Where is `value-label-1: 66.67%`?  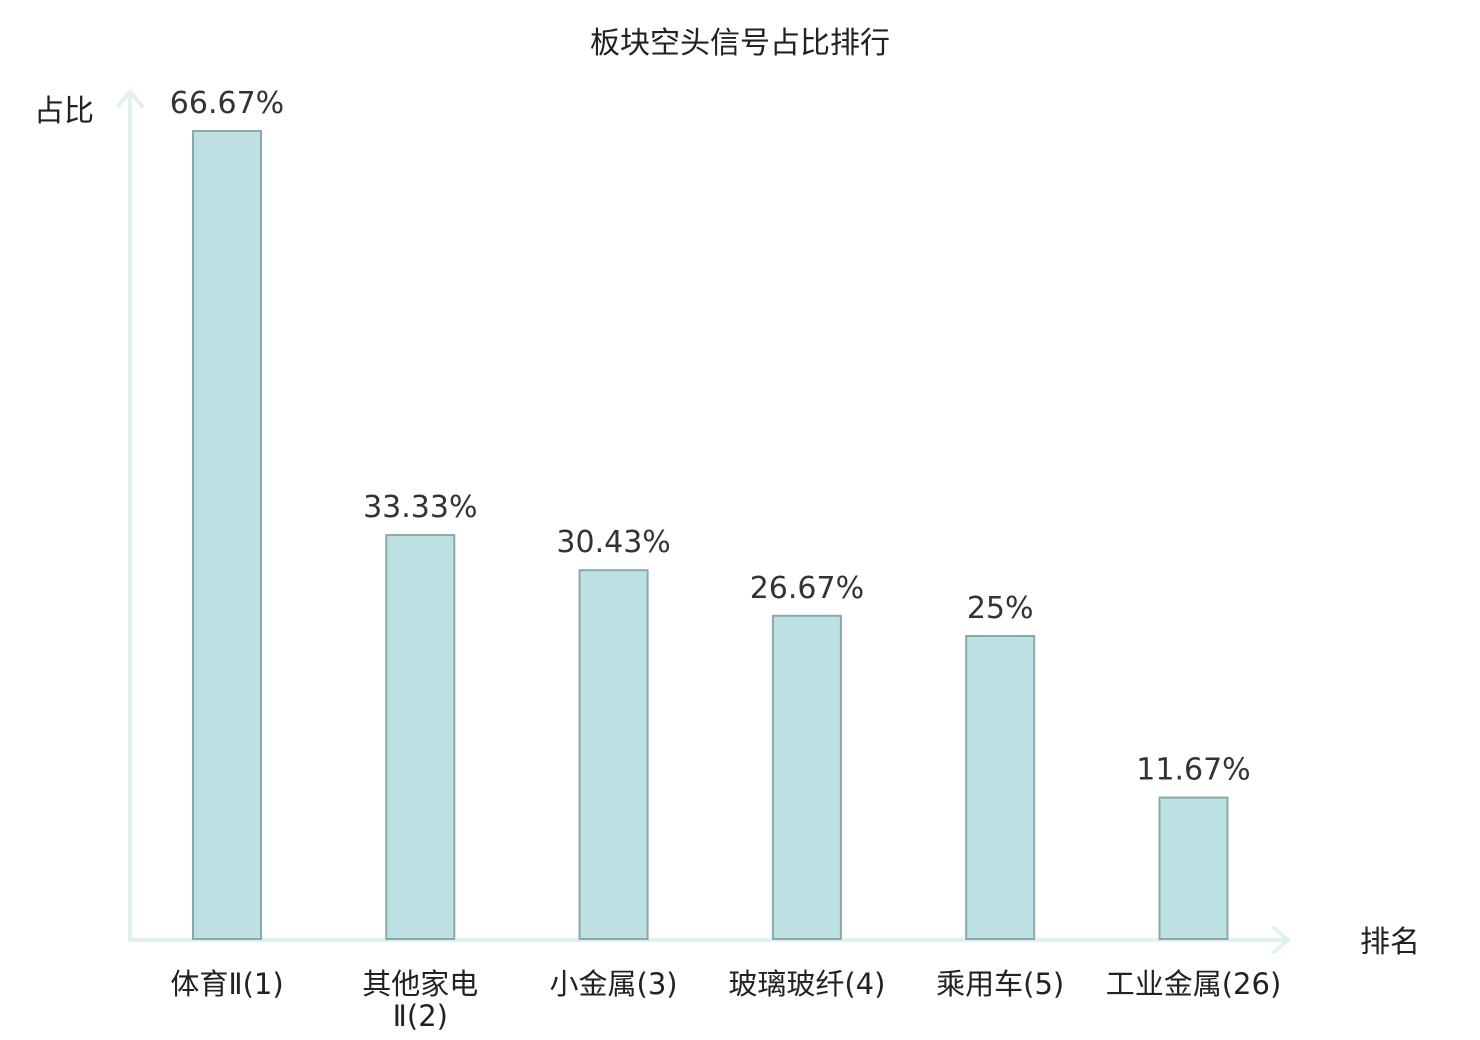
value-label-1: 66.67% is located at coordinates (227, 103).